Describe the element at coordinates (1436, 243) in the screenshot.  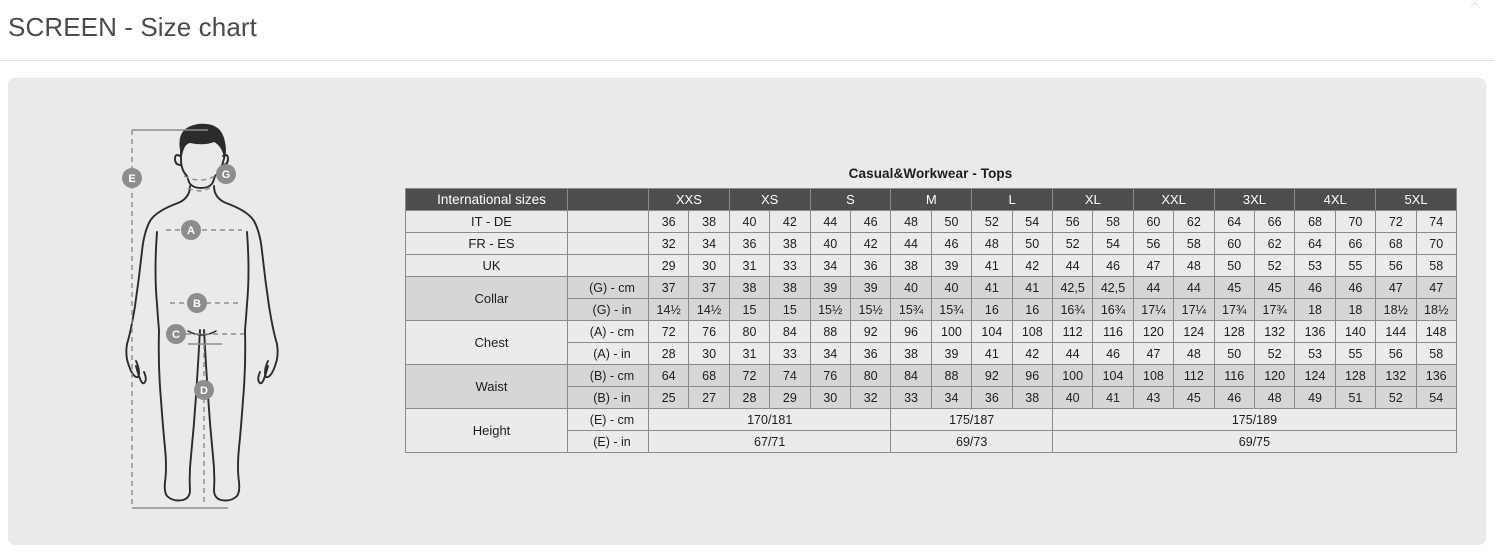
I see `table-cell: 70` at that location.